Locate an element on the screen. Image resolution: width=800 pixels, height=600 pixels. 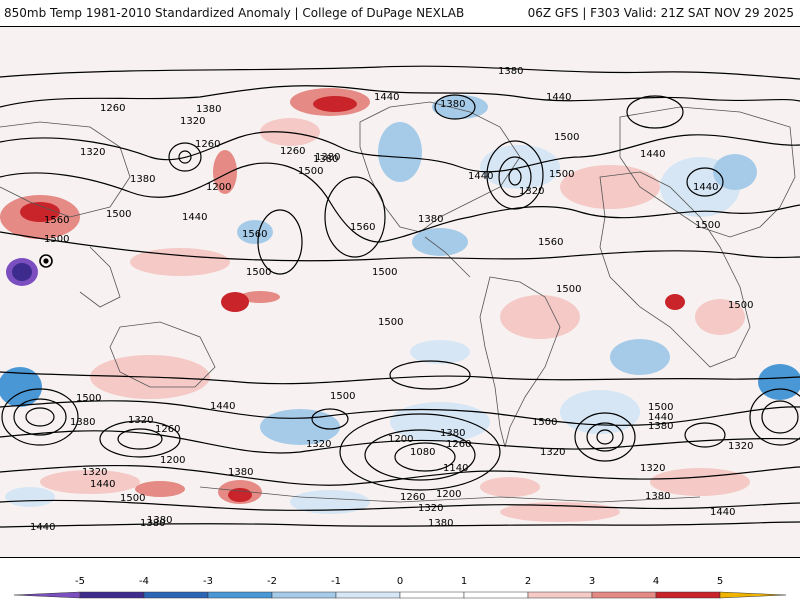
colorbar-tick-label: -3 is located at coordinates (208, 581).